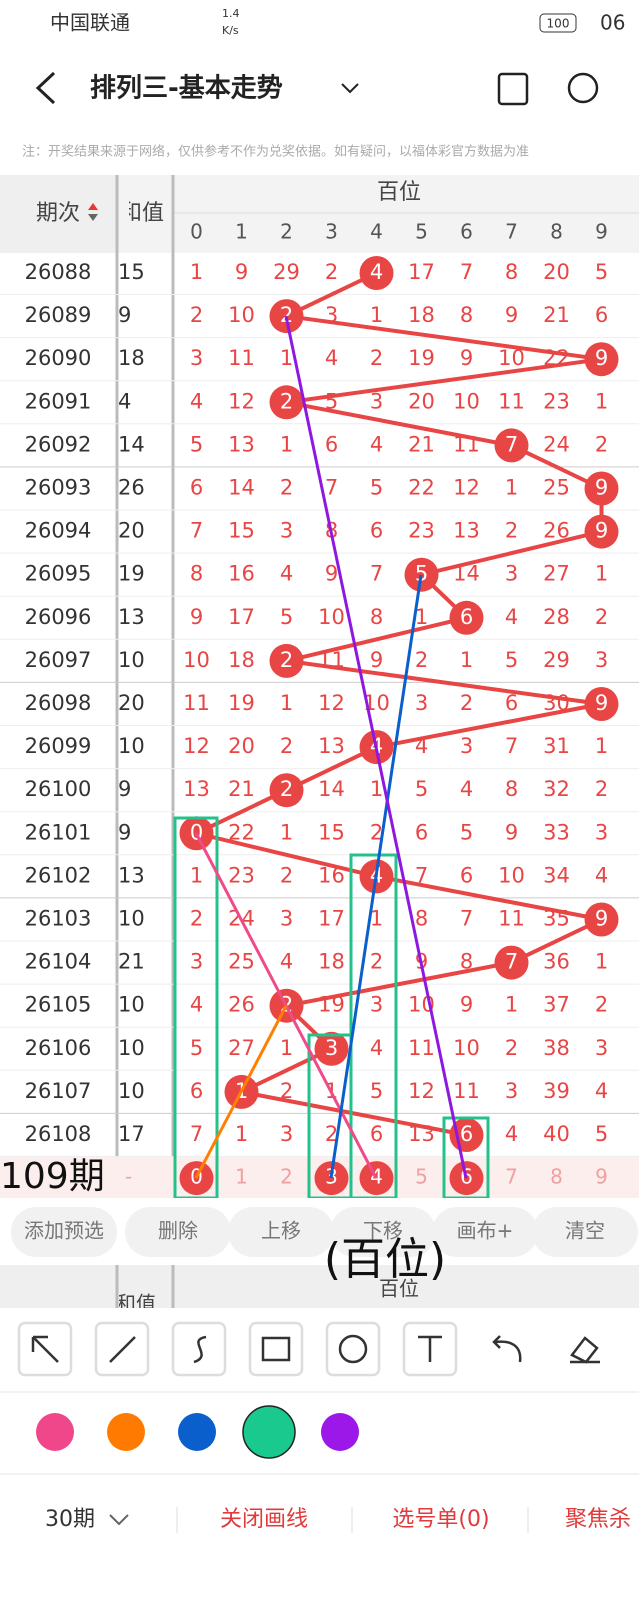 This screenshot has width=639, height=1600. I want to click on digit-header: 0, so click(196, 232).